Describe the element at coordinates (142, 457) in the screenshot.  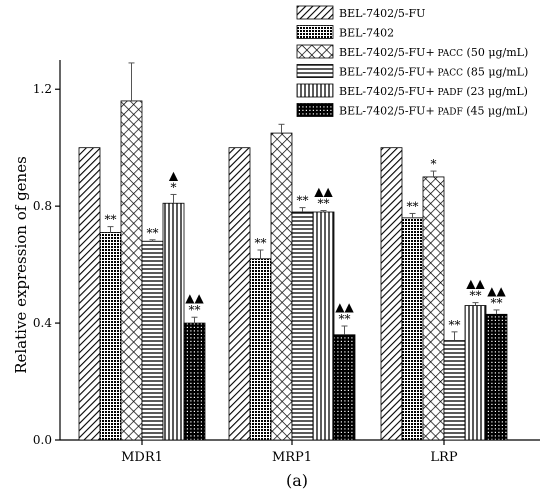
I see `x-tick-label: MDR1` at that location.